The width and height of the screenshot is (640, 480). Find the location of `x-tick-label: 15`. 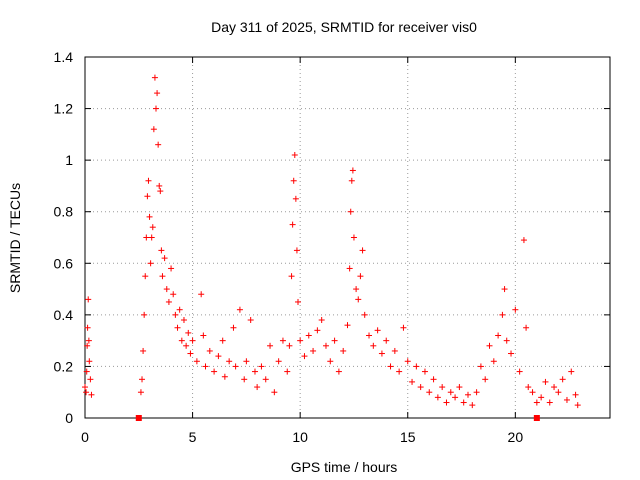

x-tick-label: 15 is located at coordinates (408, 437).